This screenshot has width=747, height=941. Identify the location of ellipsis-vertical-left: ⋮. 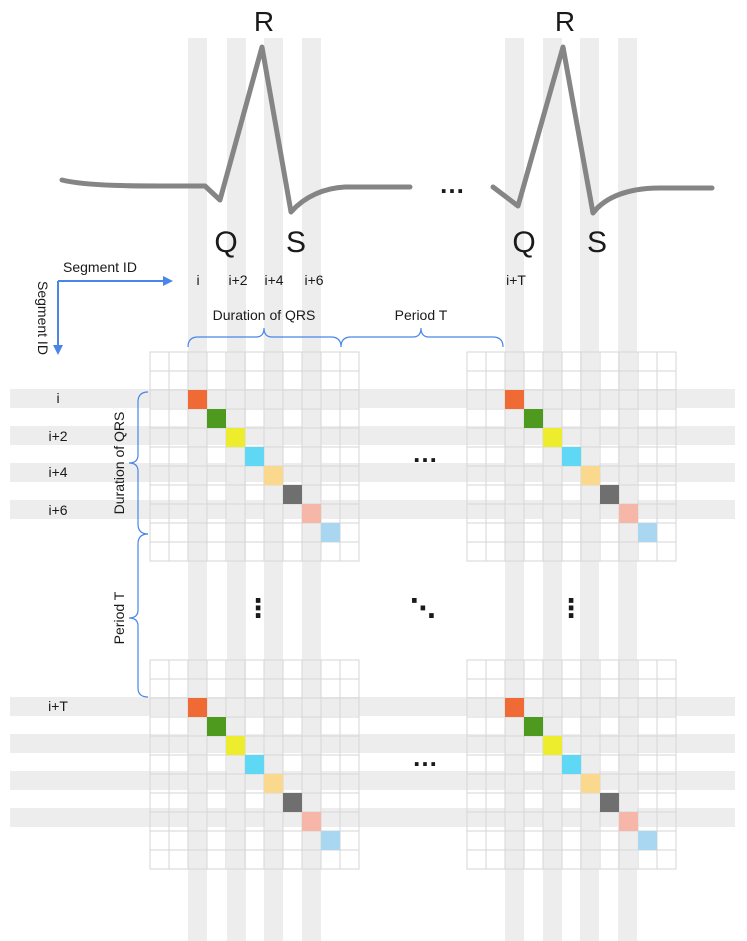
(258, 608).